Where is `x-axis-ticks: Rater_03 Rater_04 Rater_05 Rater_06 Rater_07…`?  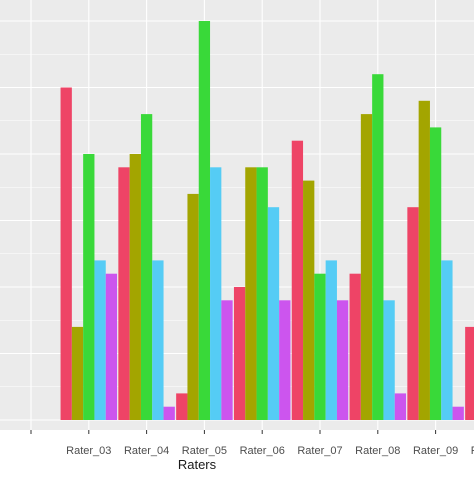
x-axis-ticks: Rater_03 Rater_04 Rater_05 Rater_06 Rater_07… is located at coordinates (252, 443).